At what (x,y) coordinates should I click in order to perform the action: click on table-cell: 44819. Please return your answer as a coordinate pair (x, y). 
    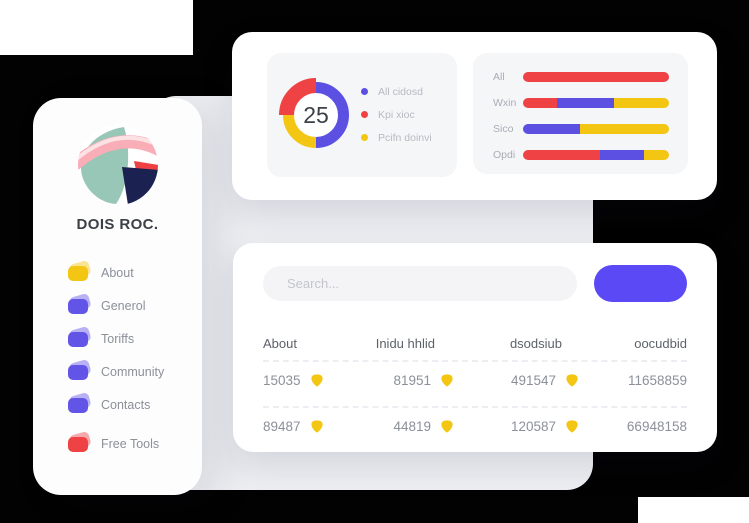
    Looking at the image, I should click on (403, 426).